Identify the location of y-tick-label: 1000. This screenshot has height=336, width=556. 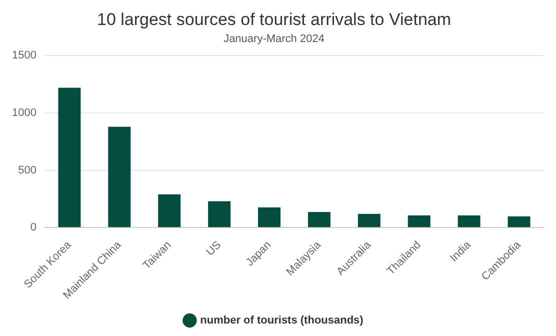
(24, 112).